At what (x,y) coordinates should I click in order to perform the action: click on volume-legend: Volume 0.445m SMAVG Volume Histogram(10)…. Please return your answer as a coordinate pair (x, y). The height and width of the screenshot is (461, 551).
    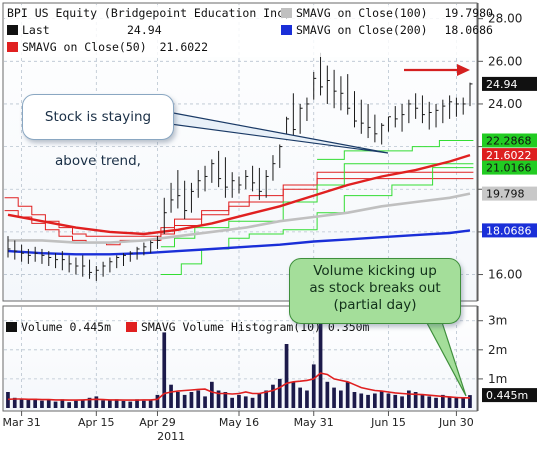
    Looking at the image, I should click on (187, 327).